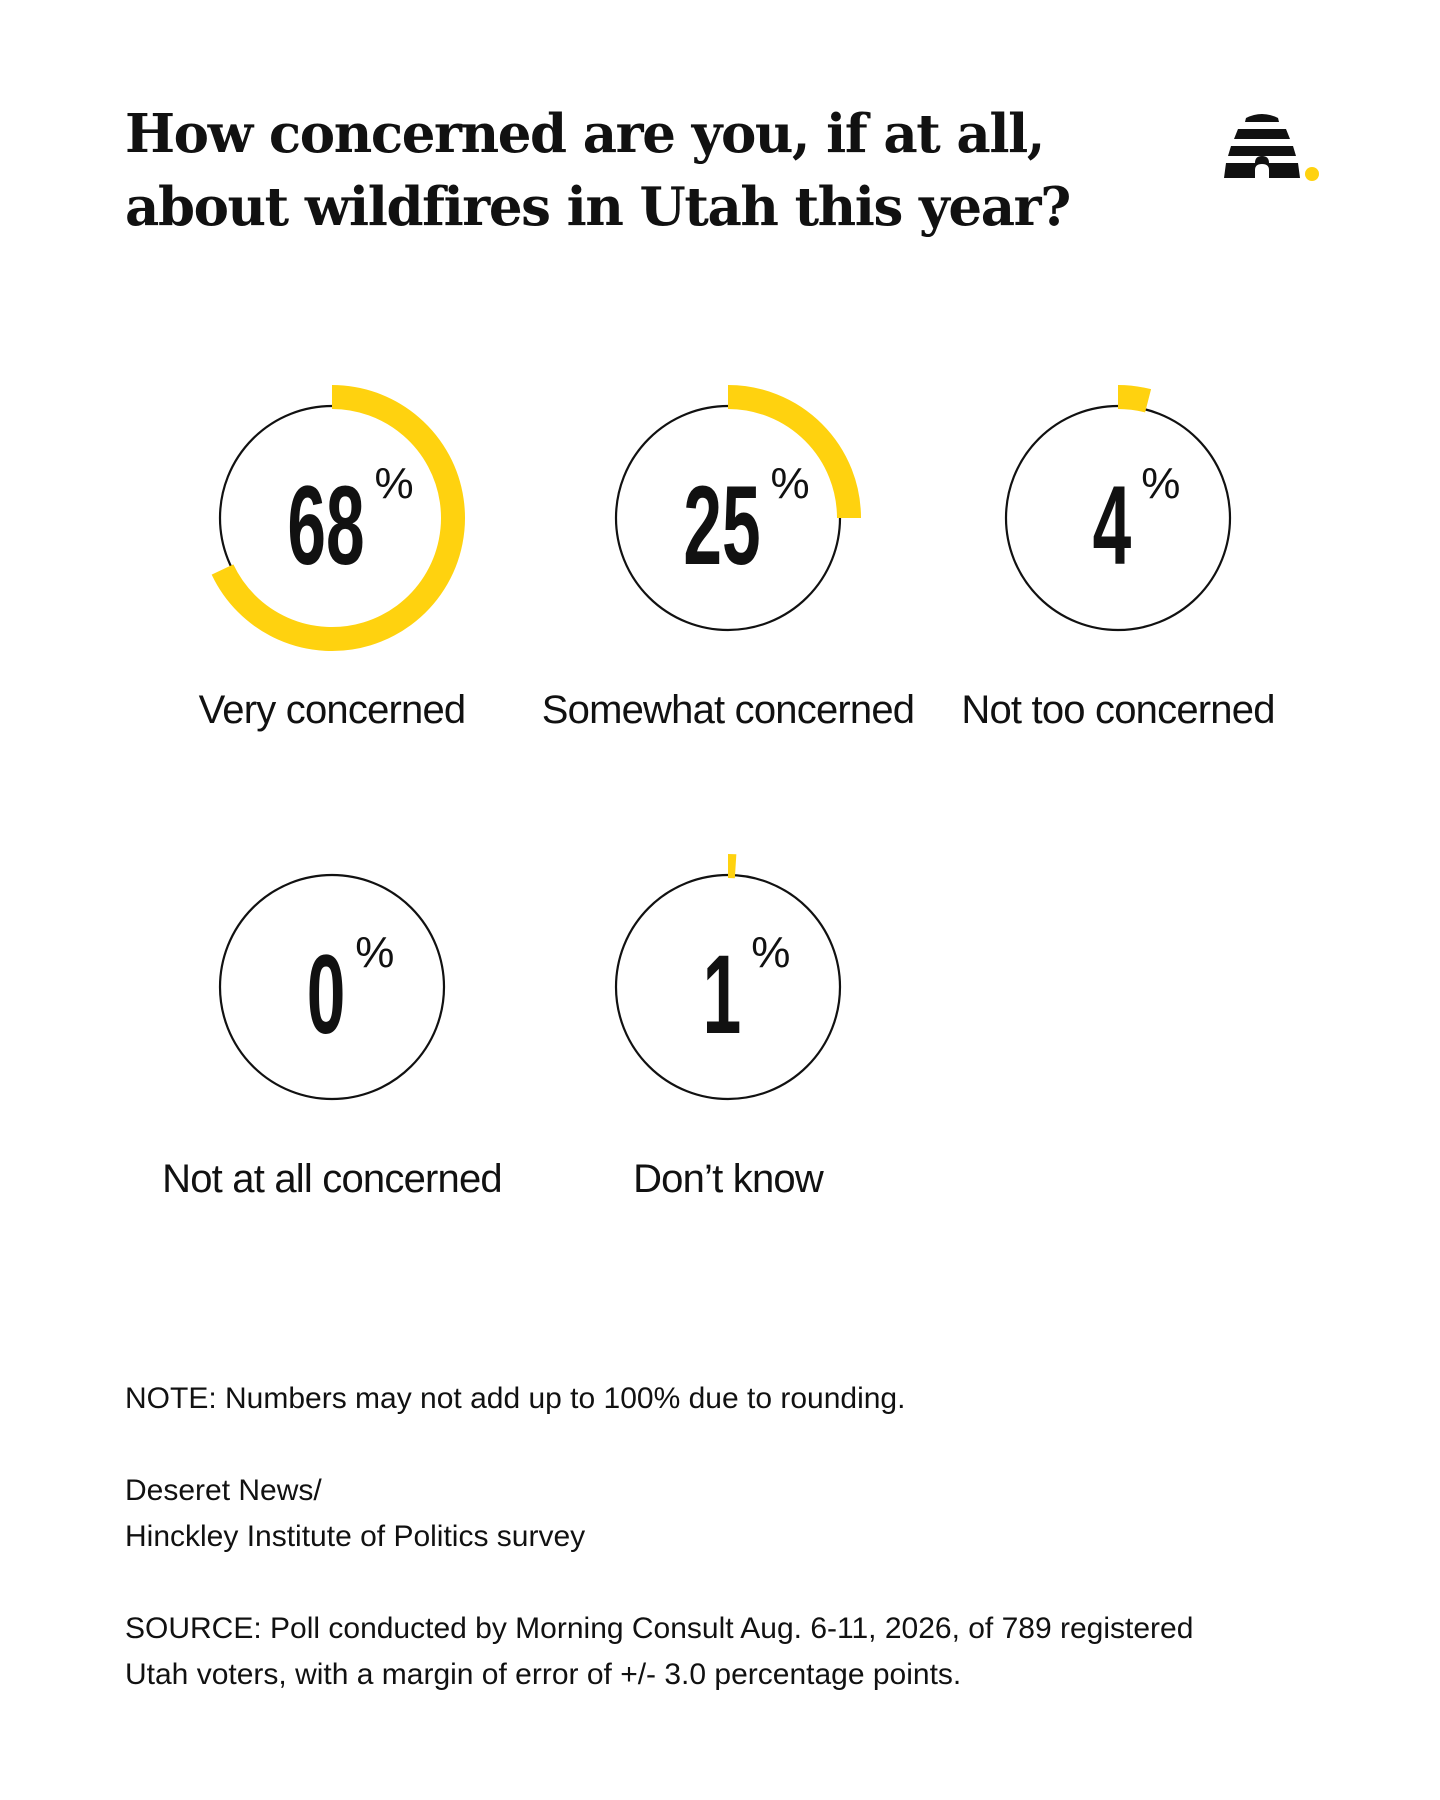  I want to click on category-label-not-too-concerned: Not too concerned, so click(1118, 710).